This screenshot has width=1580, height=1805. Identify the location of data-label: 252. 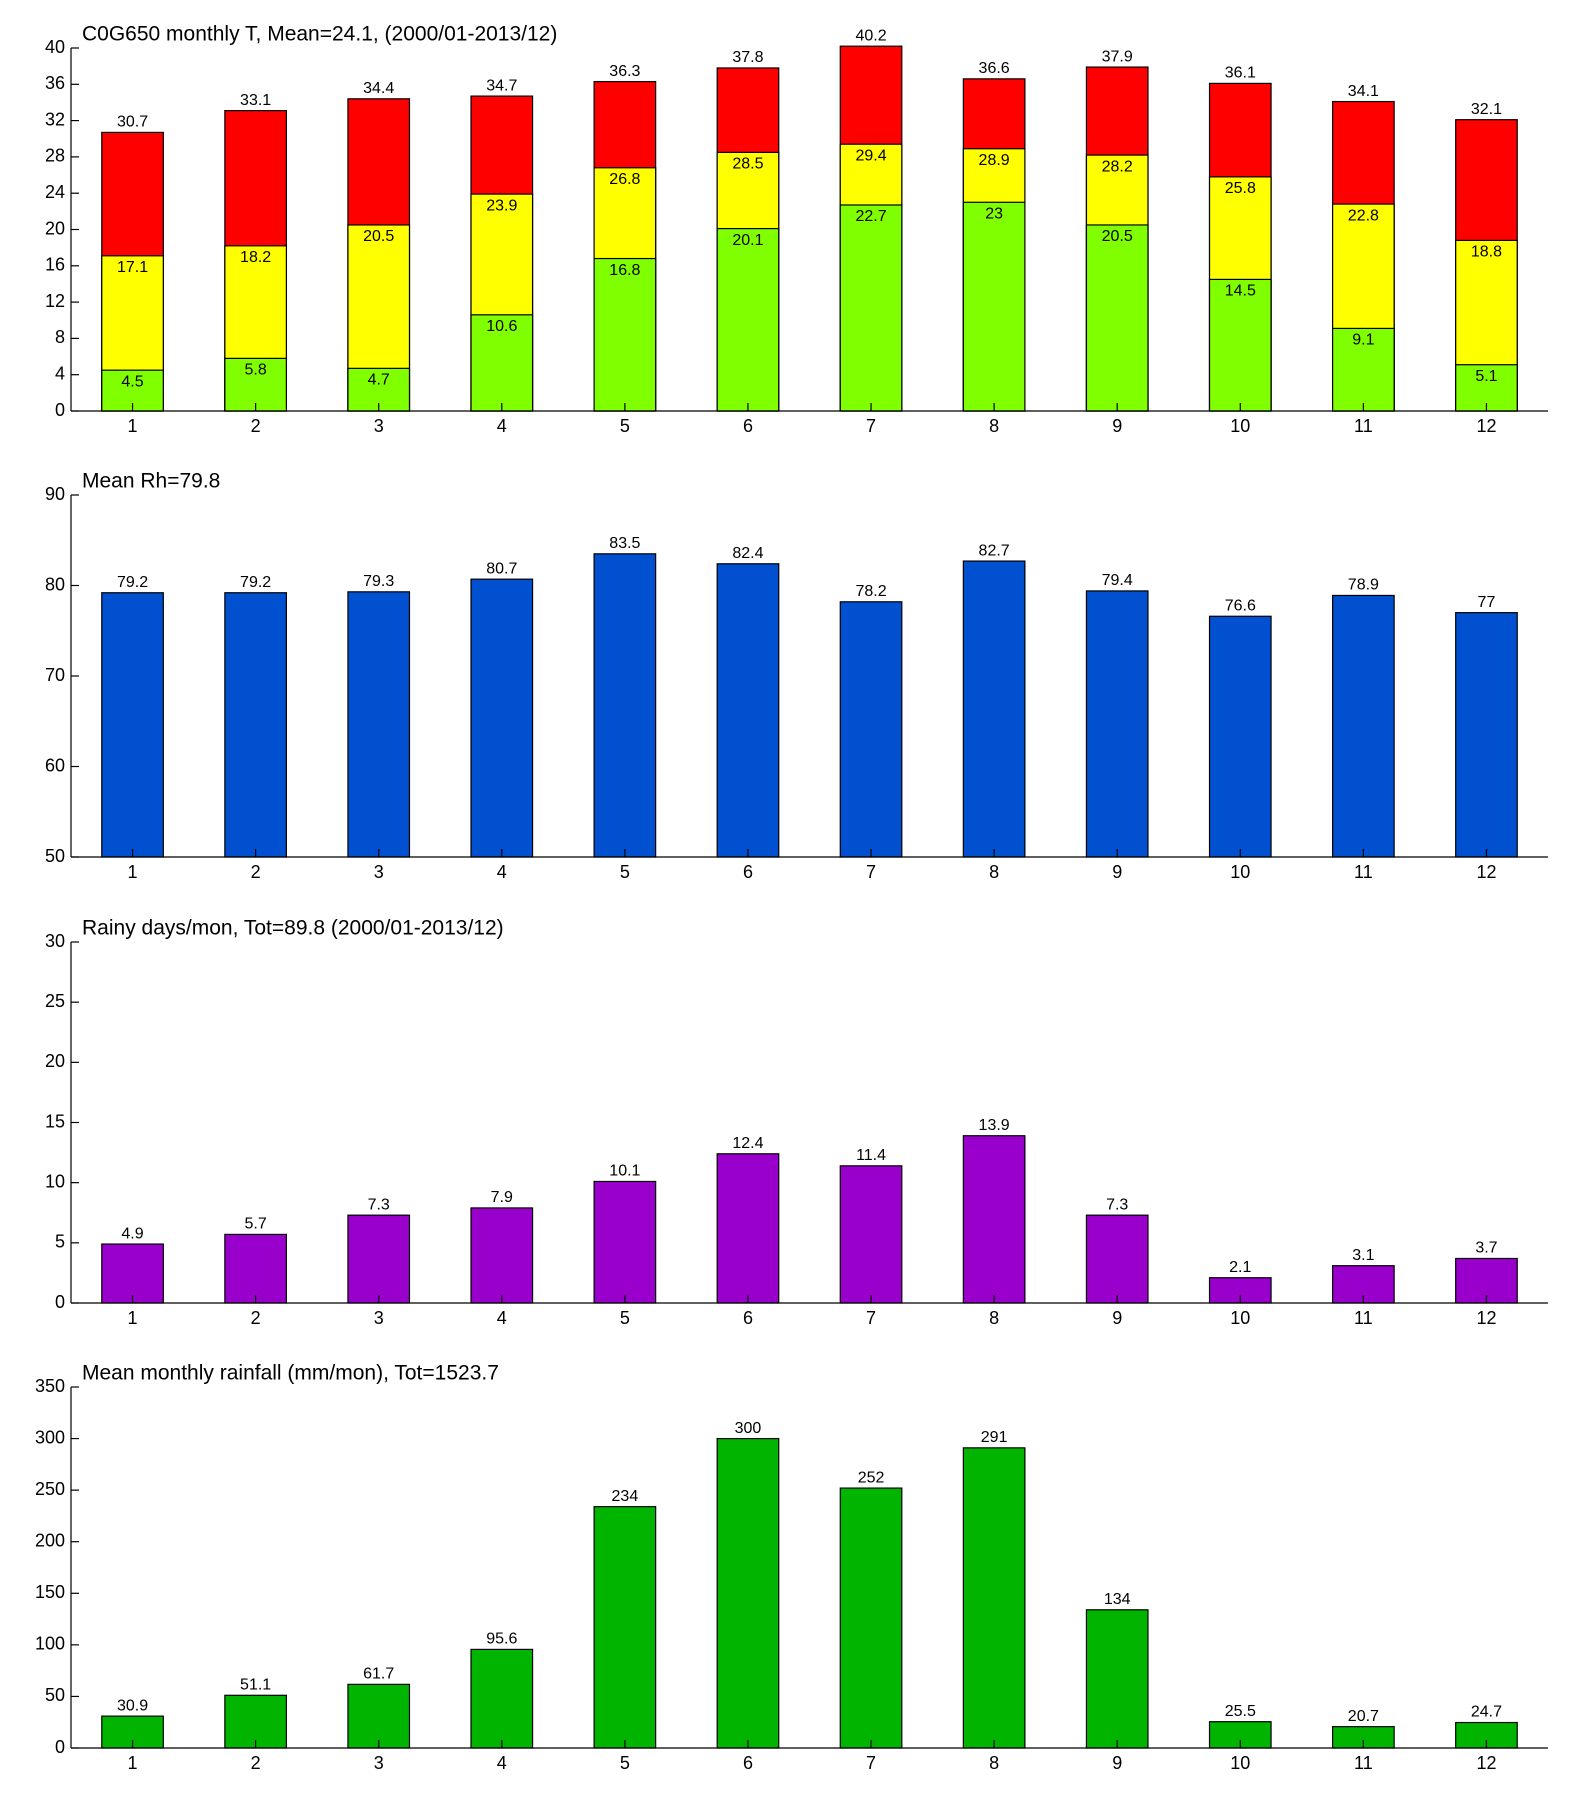
(871, 1477).